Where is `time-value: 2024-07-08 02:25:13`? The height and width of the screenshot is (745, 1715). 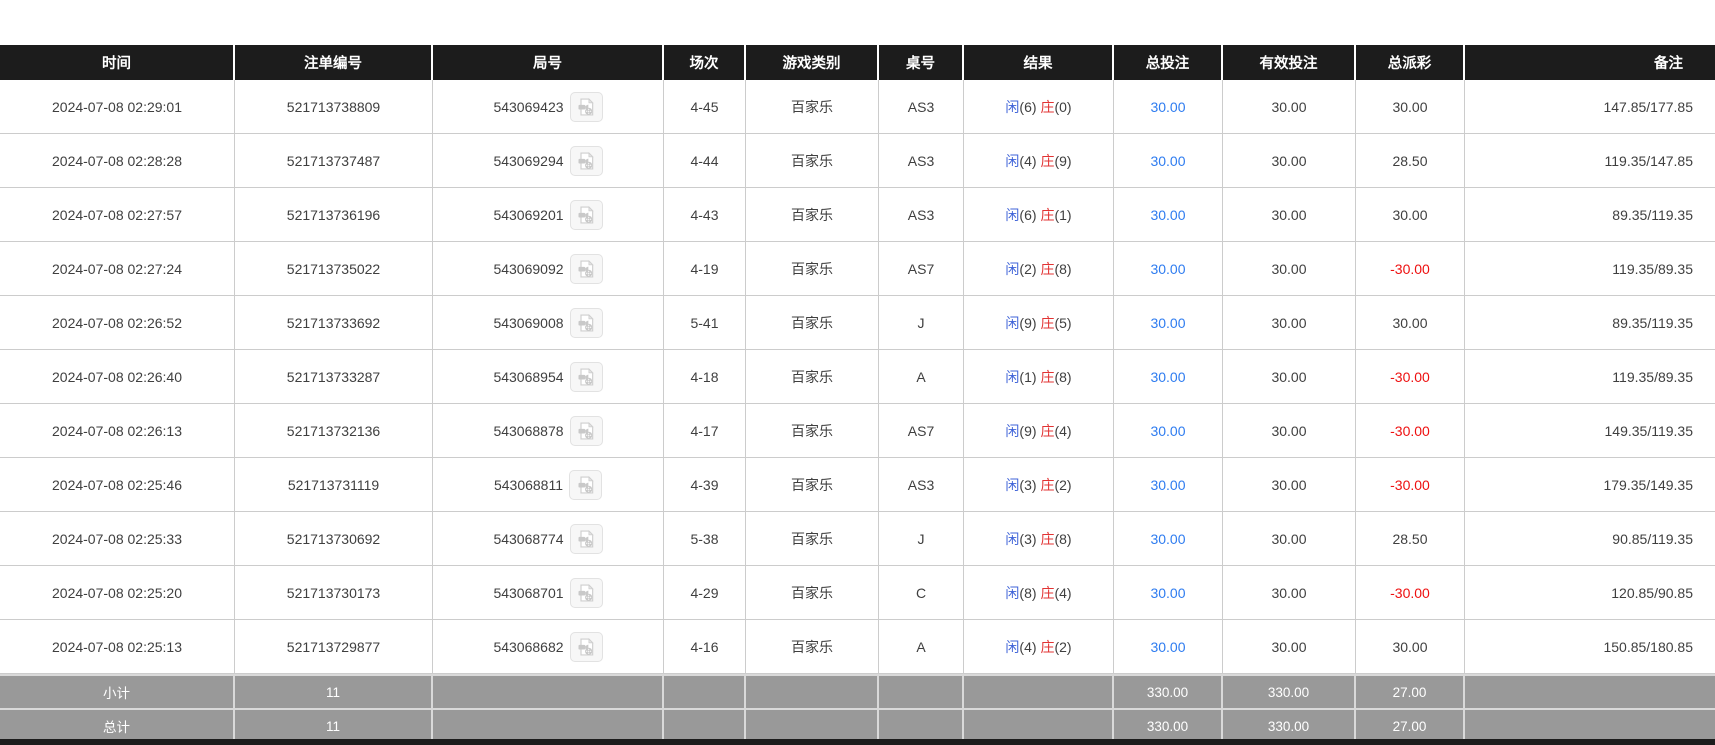
time-value: 2024-07-08 02:25:13 is located at coordinates (117, 646).